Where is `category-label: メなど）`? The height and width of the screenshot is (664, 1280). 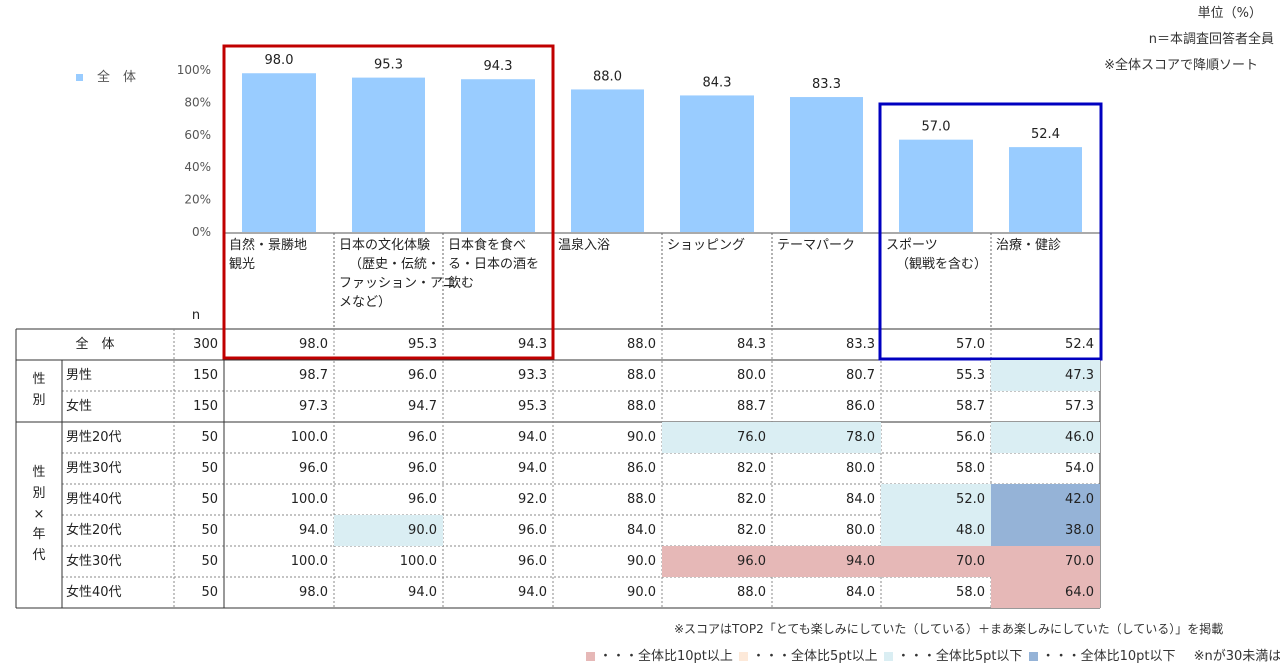
category-label: メなど） is located at coordinates (365, 302).